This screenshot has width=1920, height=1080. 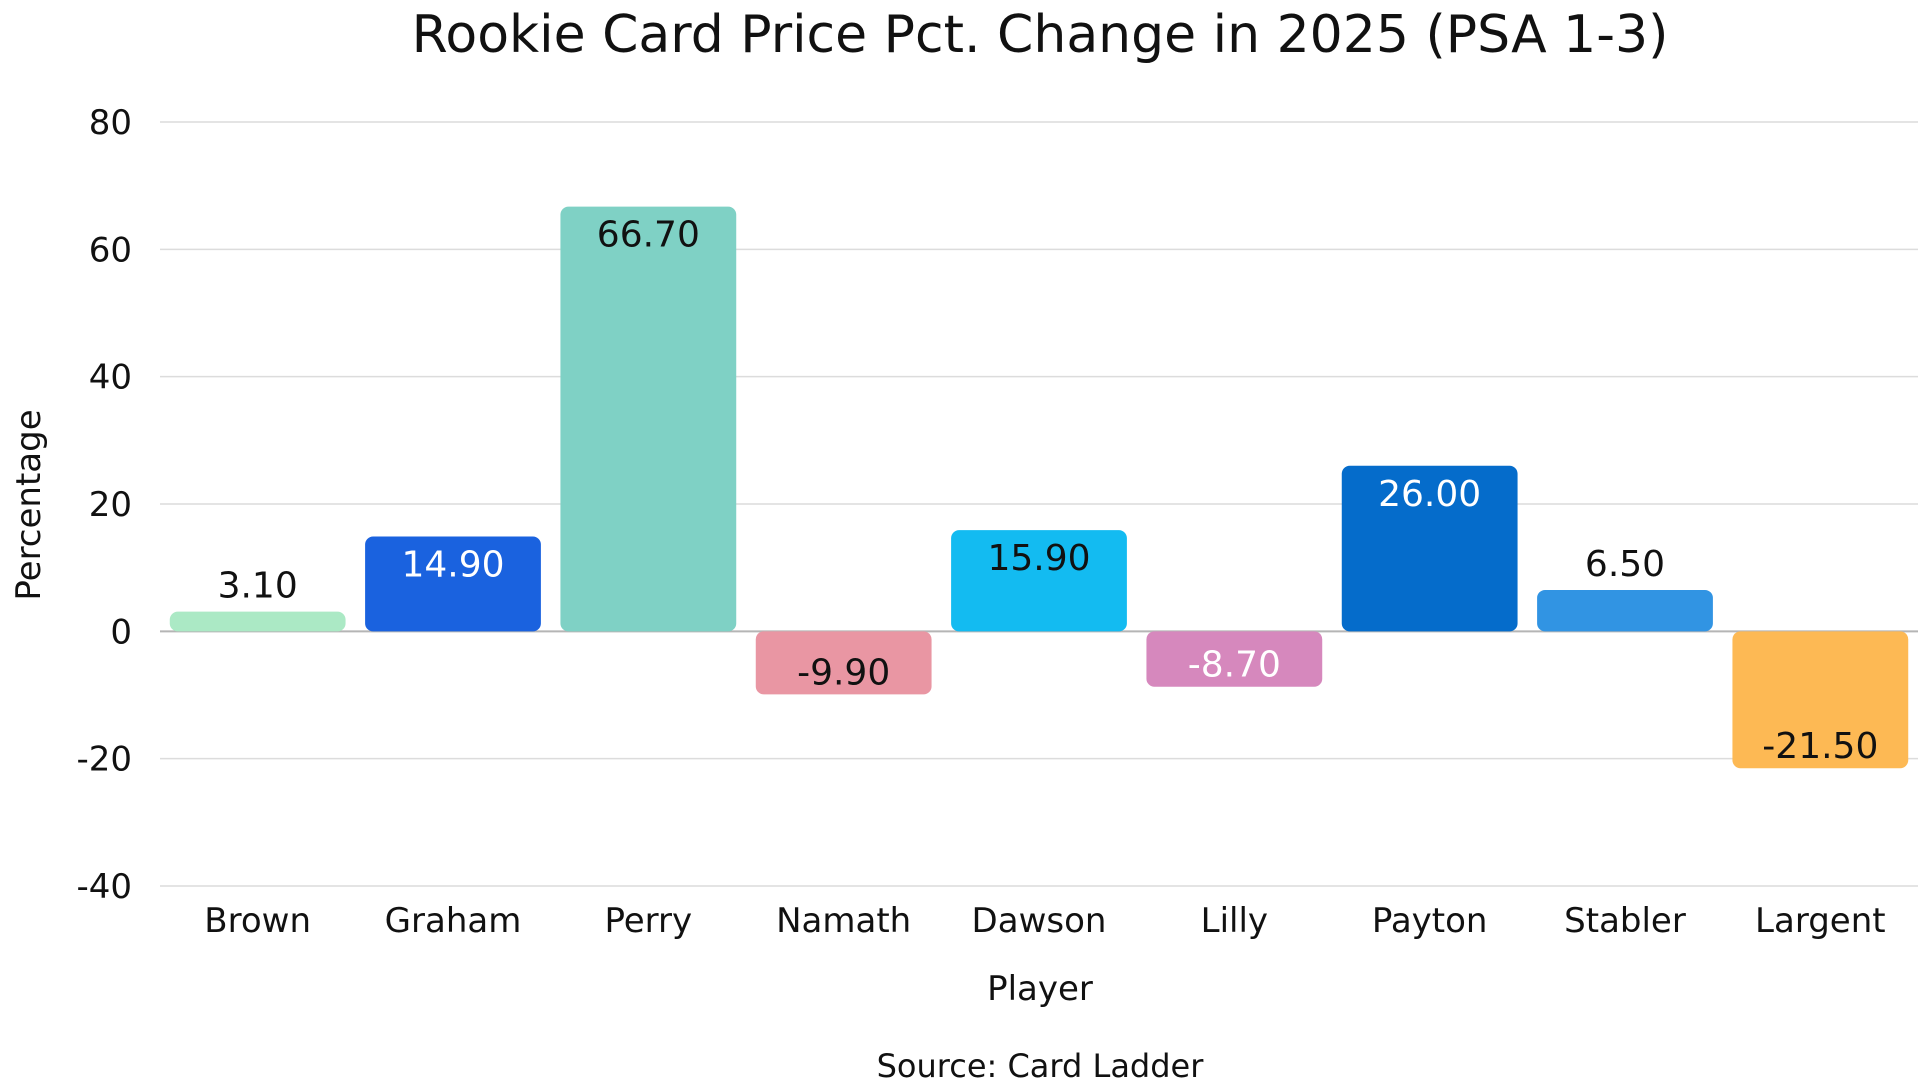 I want to click on bar-largent, so click(x=1820, y=700).